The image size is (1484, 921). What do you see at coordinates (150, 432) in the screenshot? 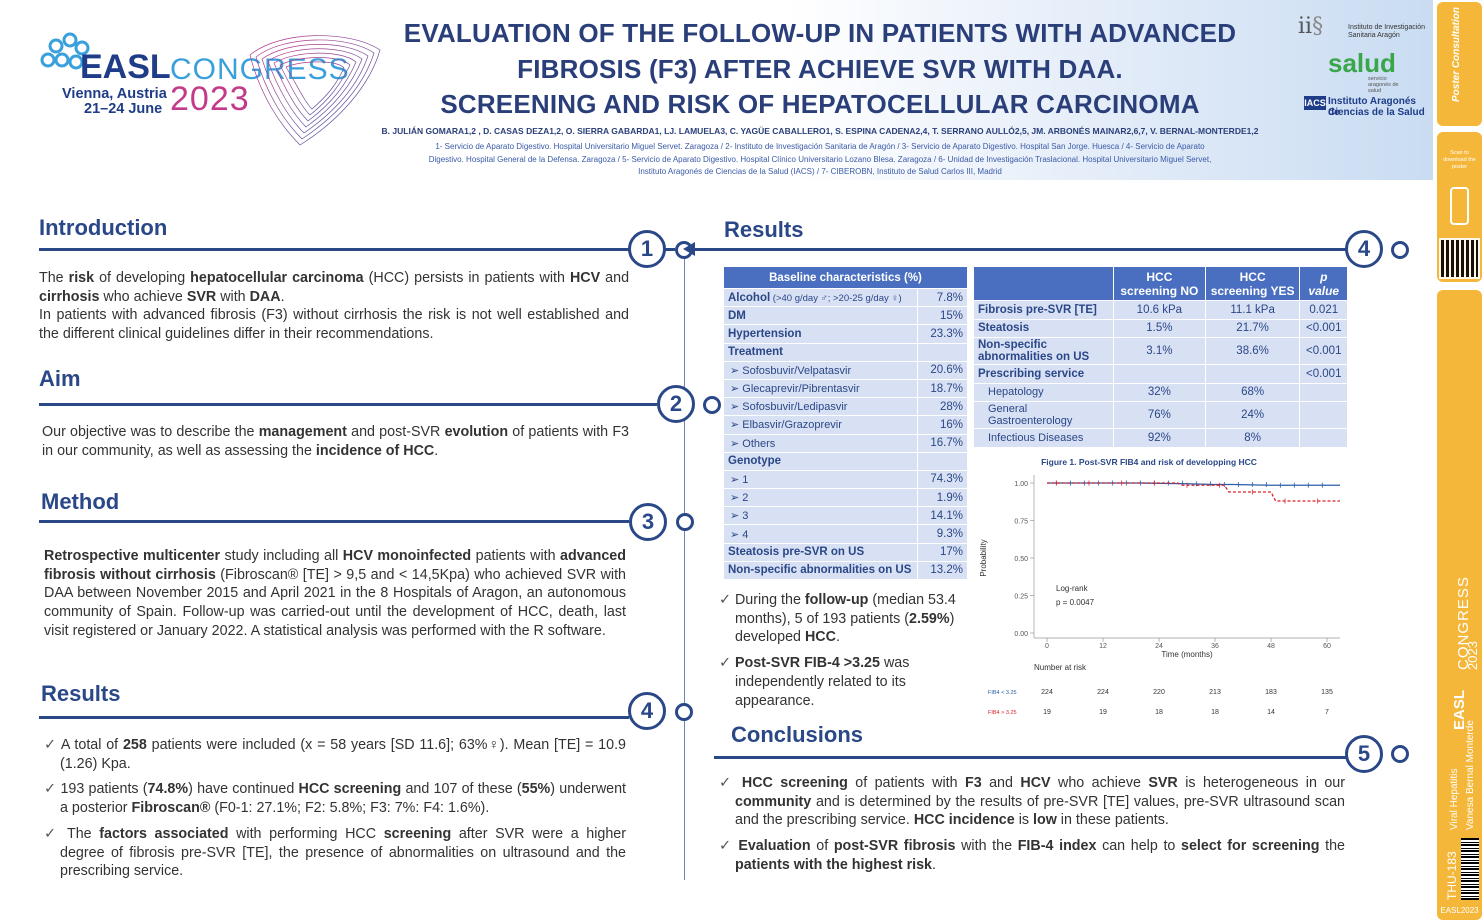
I see `text: Our objective was to describe the` at bounding box center [150, 432].